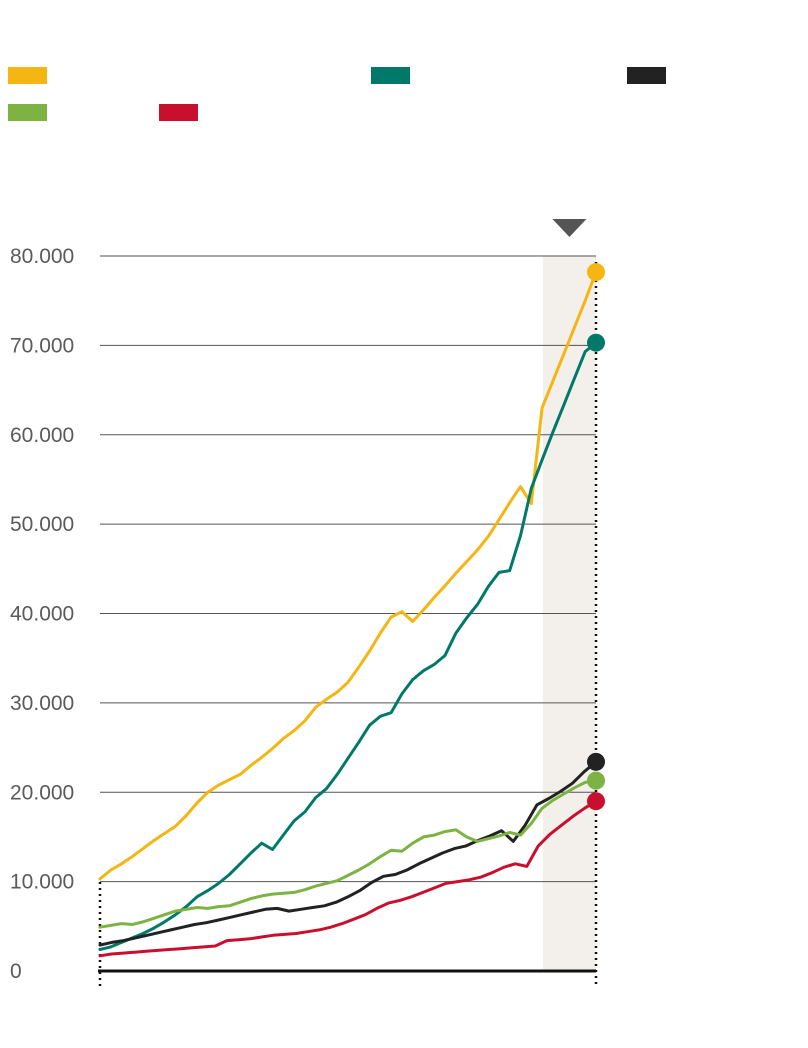  Describe the element at coordinates (569, 228) in the screenshot. I see `highlight-marker-icon` at that location.